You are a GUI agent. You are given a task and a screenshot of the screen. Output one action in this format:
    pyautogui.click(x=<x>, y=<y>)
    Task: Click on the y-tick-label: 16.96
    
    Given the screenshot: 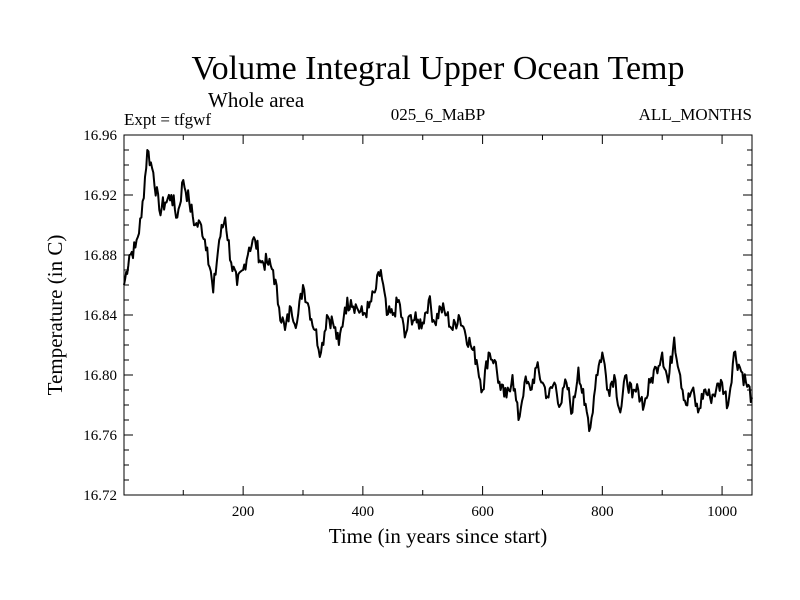 What is the action you would take?
    pyautogui.click(x=100, y=136)
    